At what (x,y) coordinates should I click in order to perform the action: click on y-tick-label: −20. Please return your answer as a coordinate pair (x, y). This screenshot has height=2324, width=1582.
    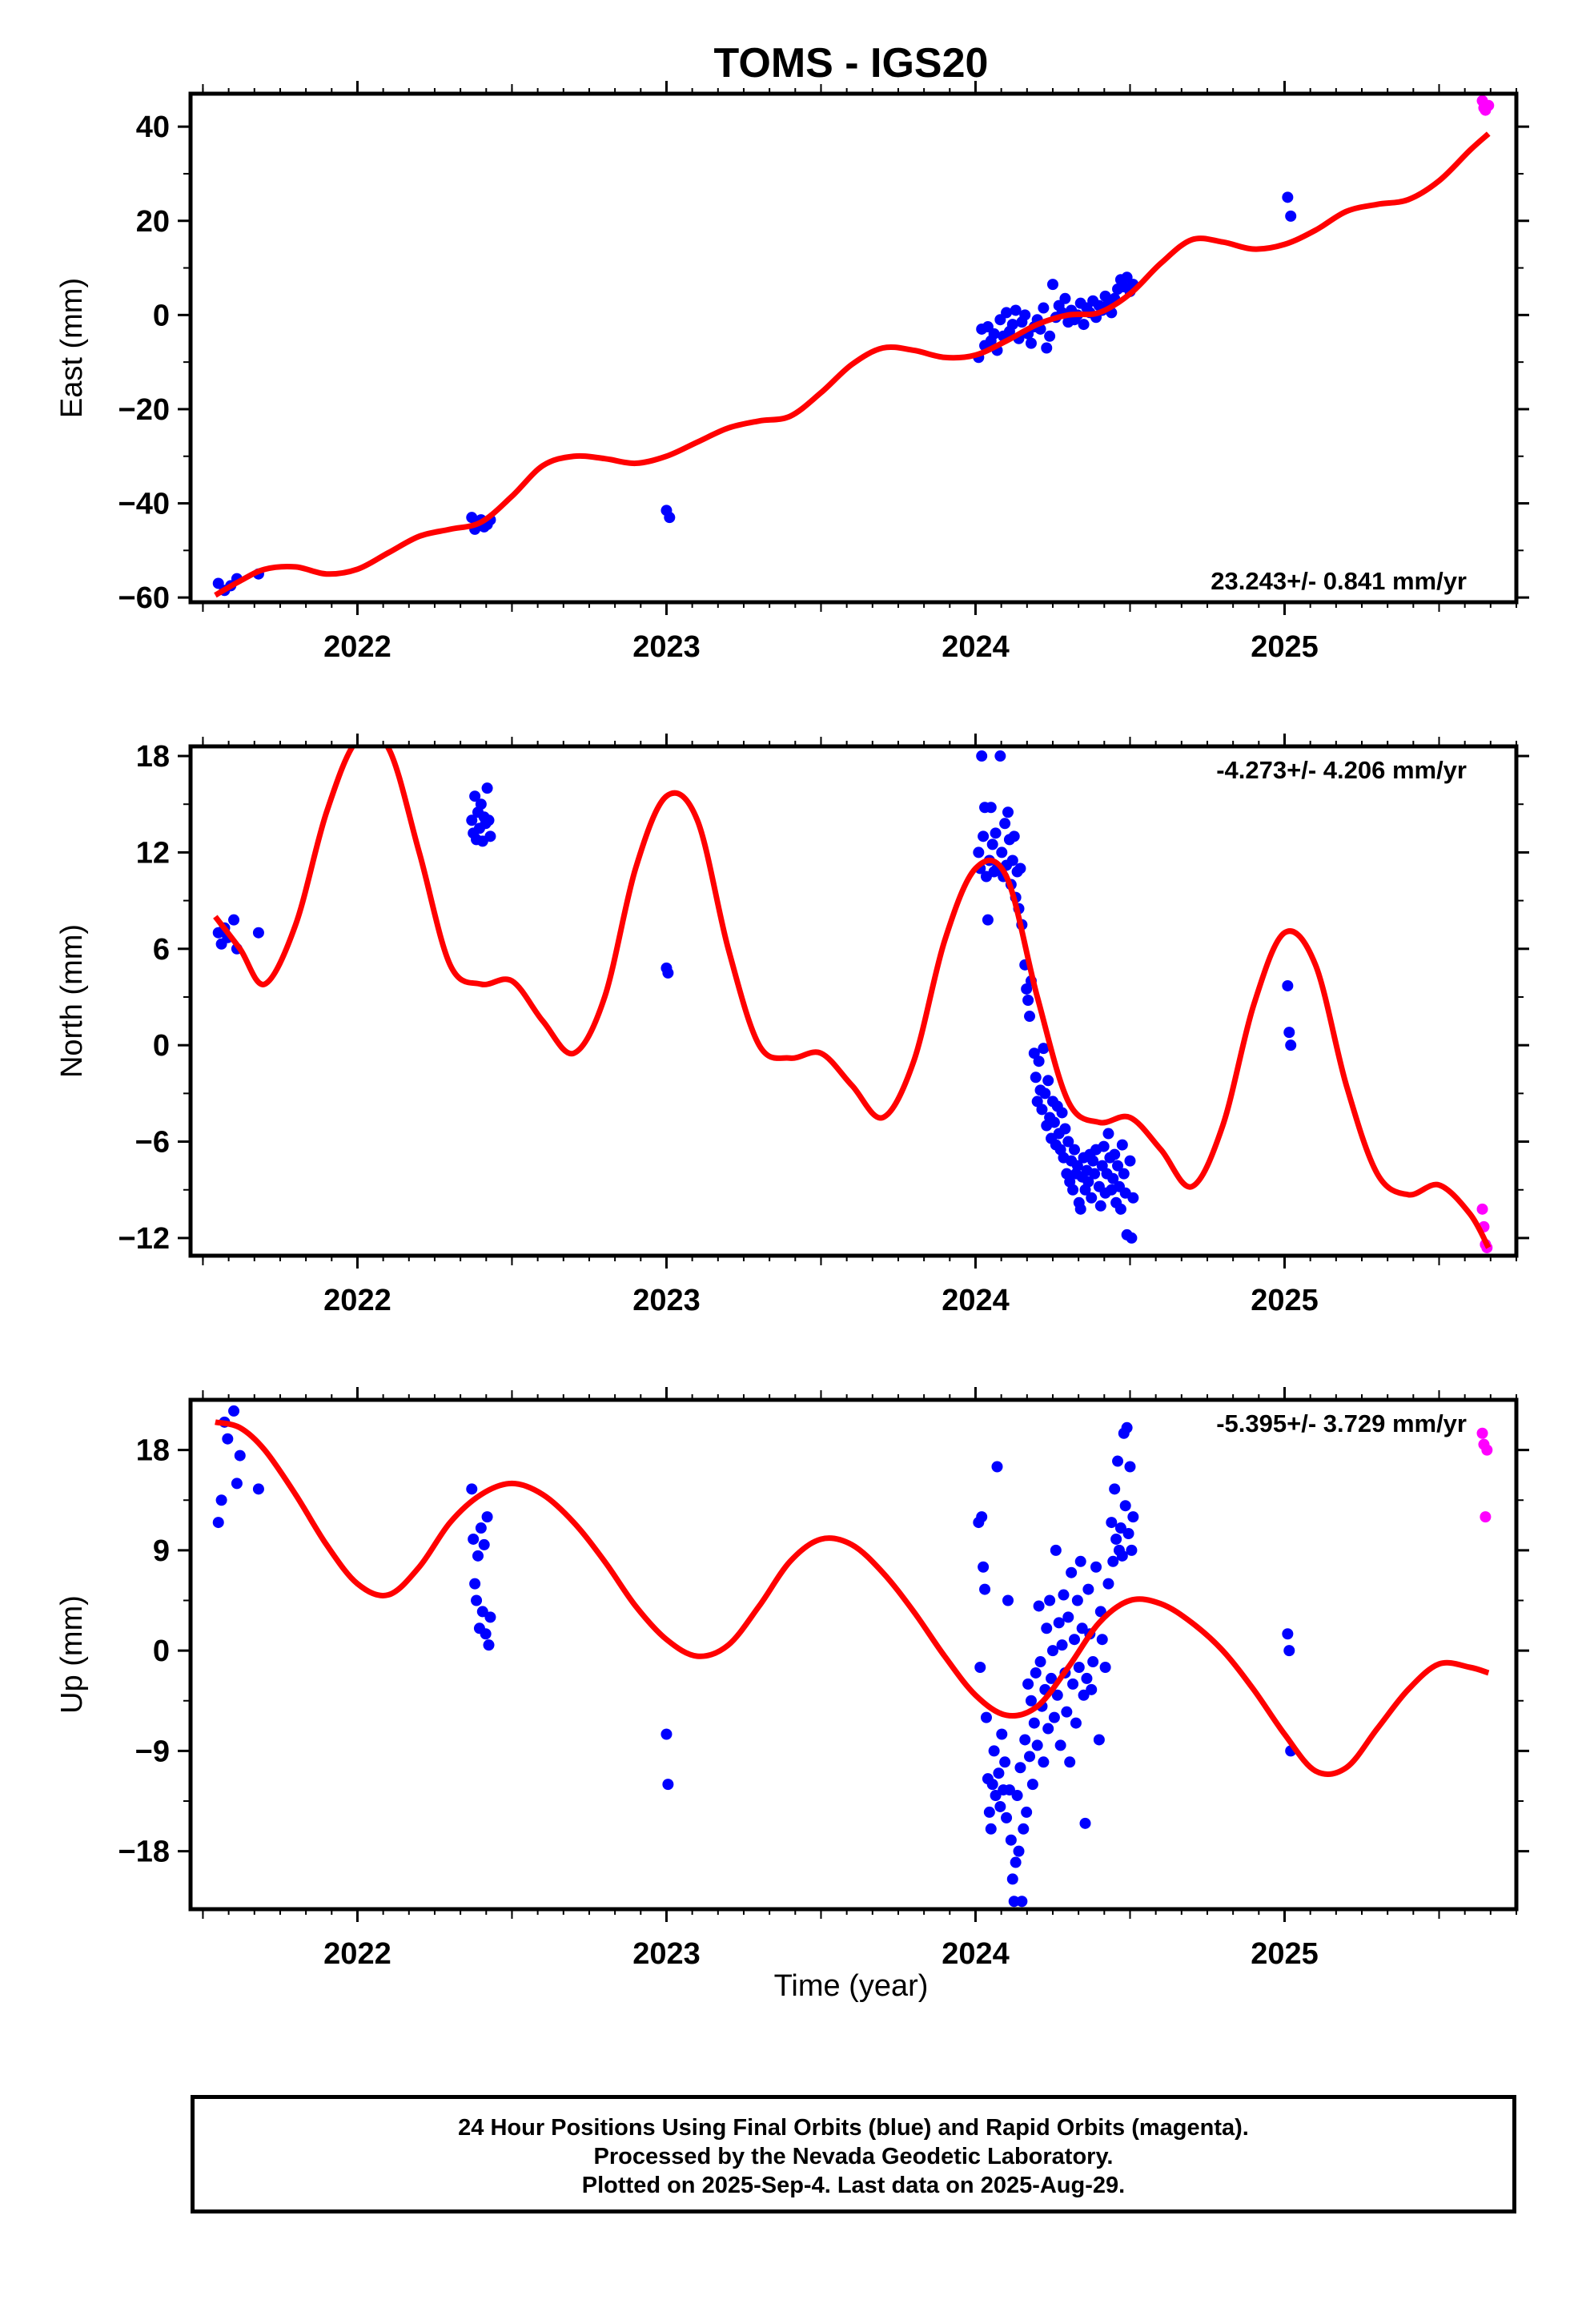
    Looking at the image, I should click on (144, 410).